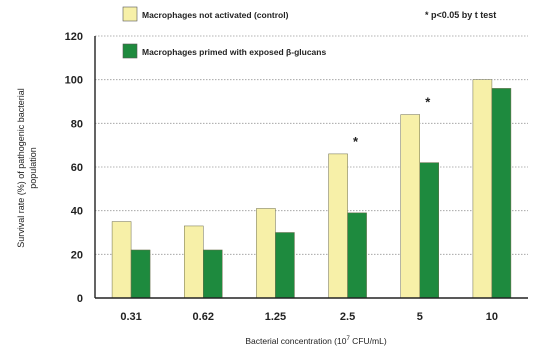 This screenshot has height=353, width=543. Describe the element at coordinates (368, 341) in the screenshot. I see `x-axis-label-tail: CFU/mL)` at that location.